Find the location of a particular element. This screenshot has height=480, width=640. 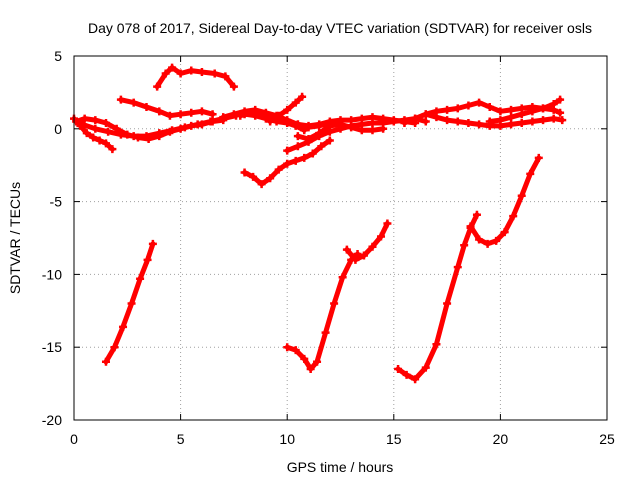

x-tick-label: 5 is located at coordinates (181, 439).